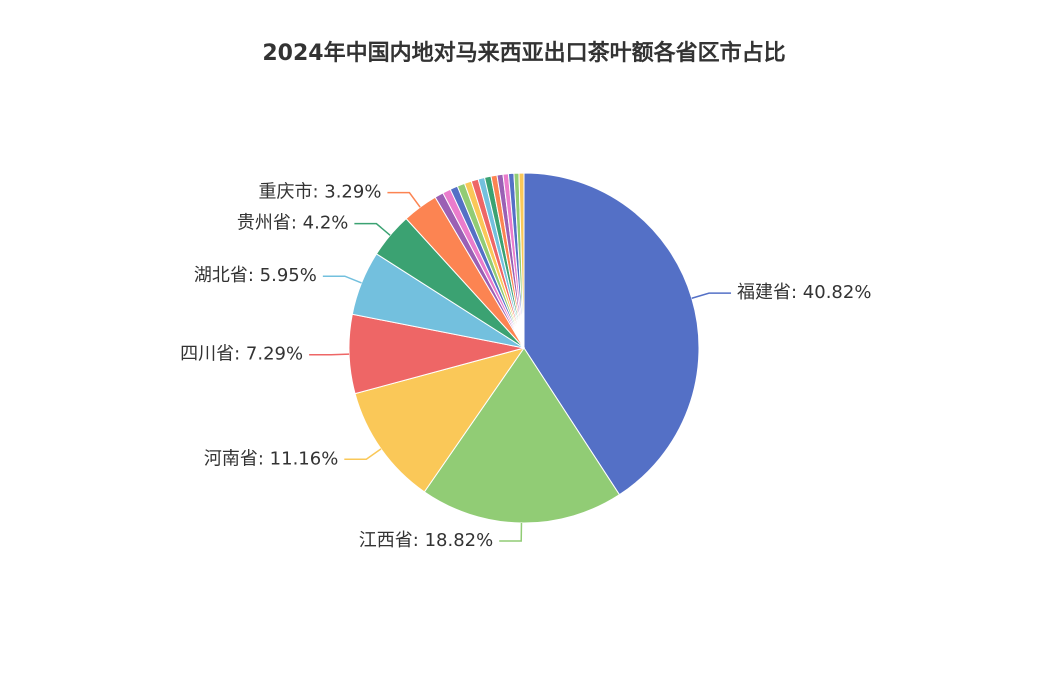  What do you see at coordinates (255, 275) in the screenshot?
I see `data-label: 湖北省: 5.95%` at bounding box center [255, 275].